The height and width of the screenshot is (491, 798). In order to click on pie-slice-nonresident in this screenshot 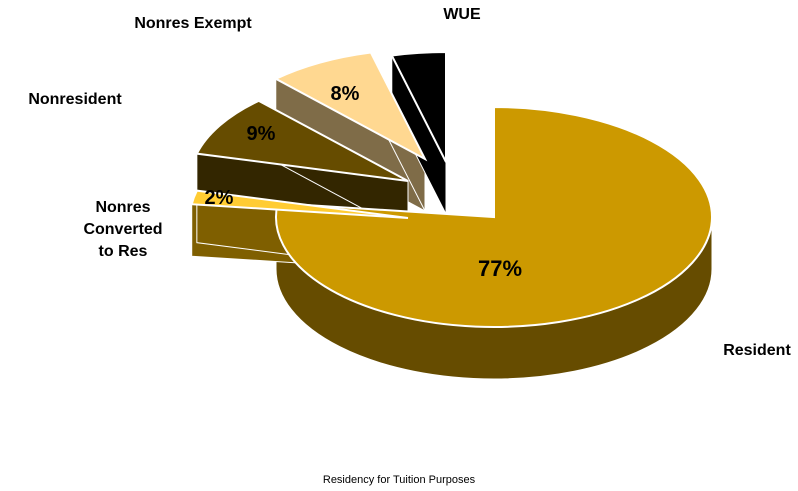, I will do `click(302, 140)`.